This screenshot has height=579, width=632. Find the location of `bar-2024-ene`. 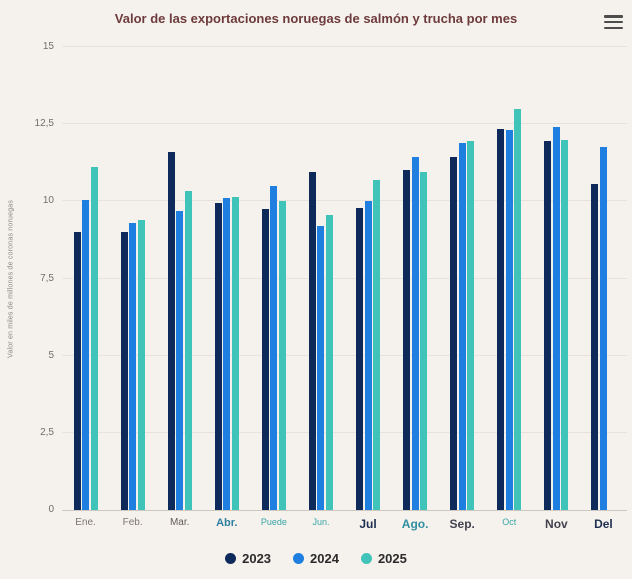

bar-2024-ene is located at coordinates (86, 354).